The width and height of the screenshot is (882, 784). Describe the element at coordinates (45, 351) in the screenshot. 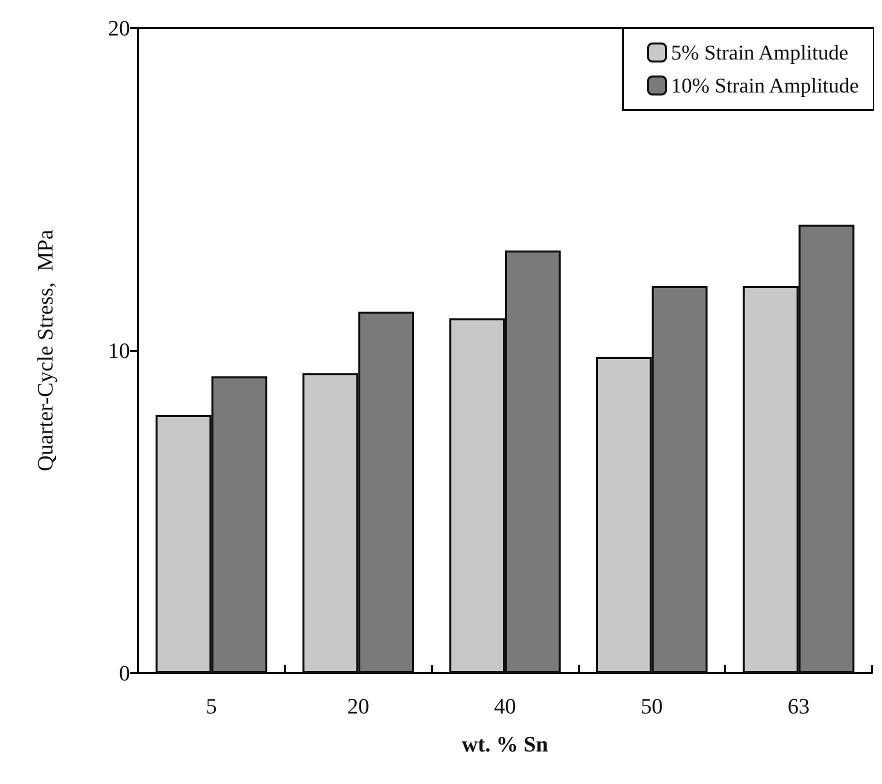

I see `y-axis-title: Quarter-Cycle Stress, MPa` at that location.